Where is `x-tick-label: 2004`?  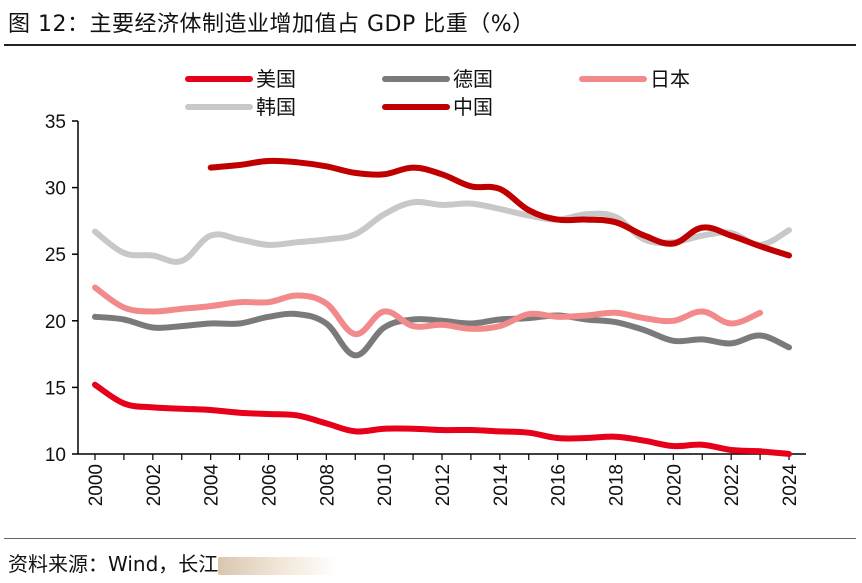 x-tick-label: 2004 is located at coordinates (212, 485).